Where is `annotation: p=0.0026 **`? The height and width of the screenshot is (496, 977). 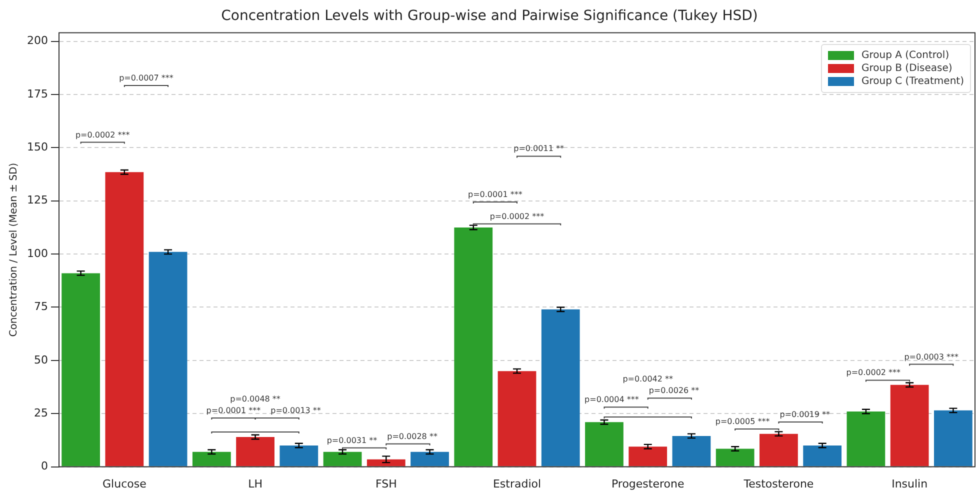 annotation: p=0.0026 ** is located at coordinates (674, 391).